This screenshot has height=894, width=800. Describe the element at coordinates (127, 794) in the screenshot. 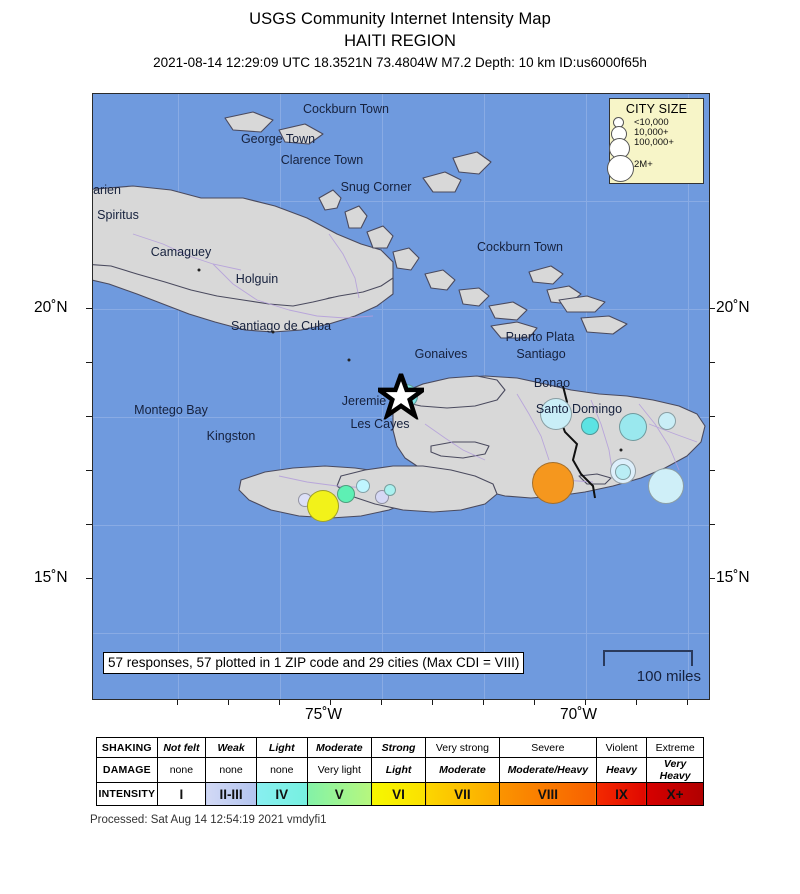

I see `row-label-intensity: INTENSITY` at that location.